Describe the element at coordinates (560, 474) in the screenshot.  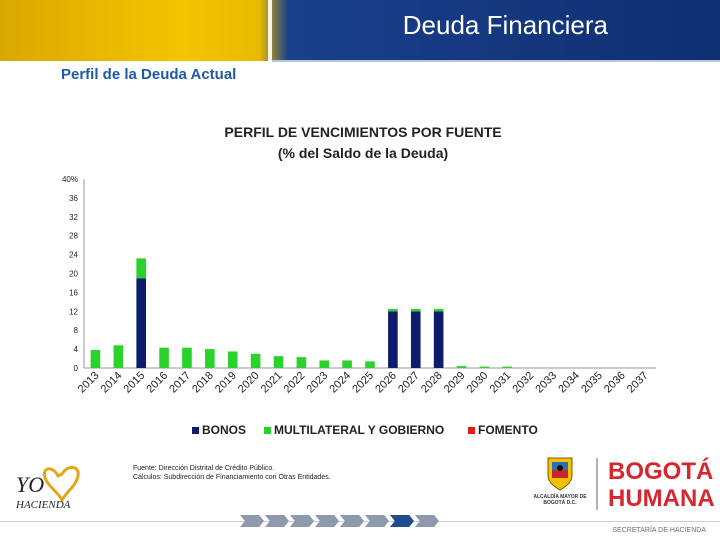
I see `bogota-crest-icon` at that location.